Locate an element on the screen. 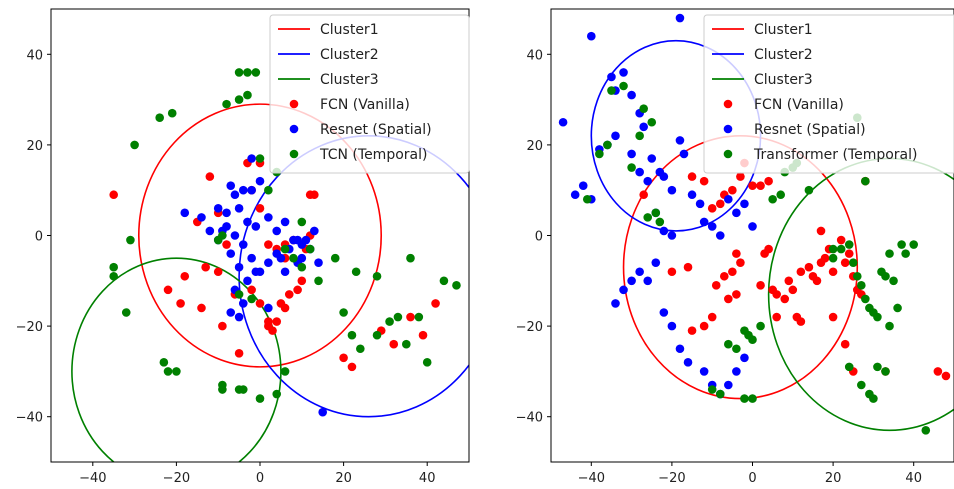 The height and width of the screenshot is (489, 954). x-tick-label: 40 is located at coordinates (427, 478).